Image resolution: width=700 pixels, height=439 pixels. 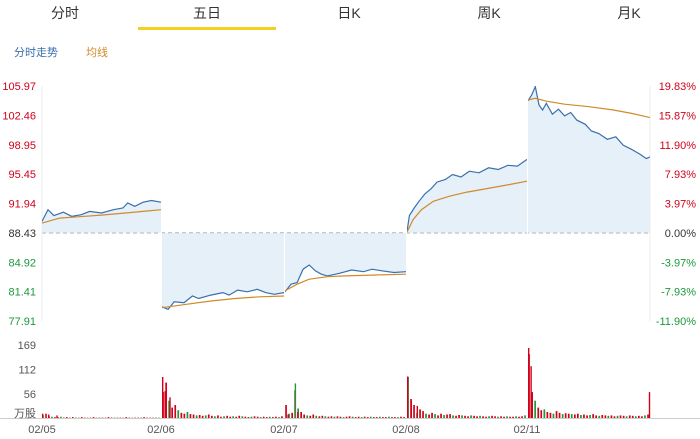 I want to click on y-tick-pct: 7.93%, so click(x=680, y=175).